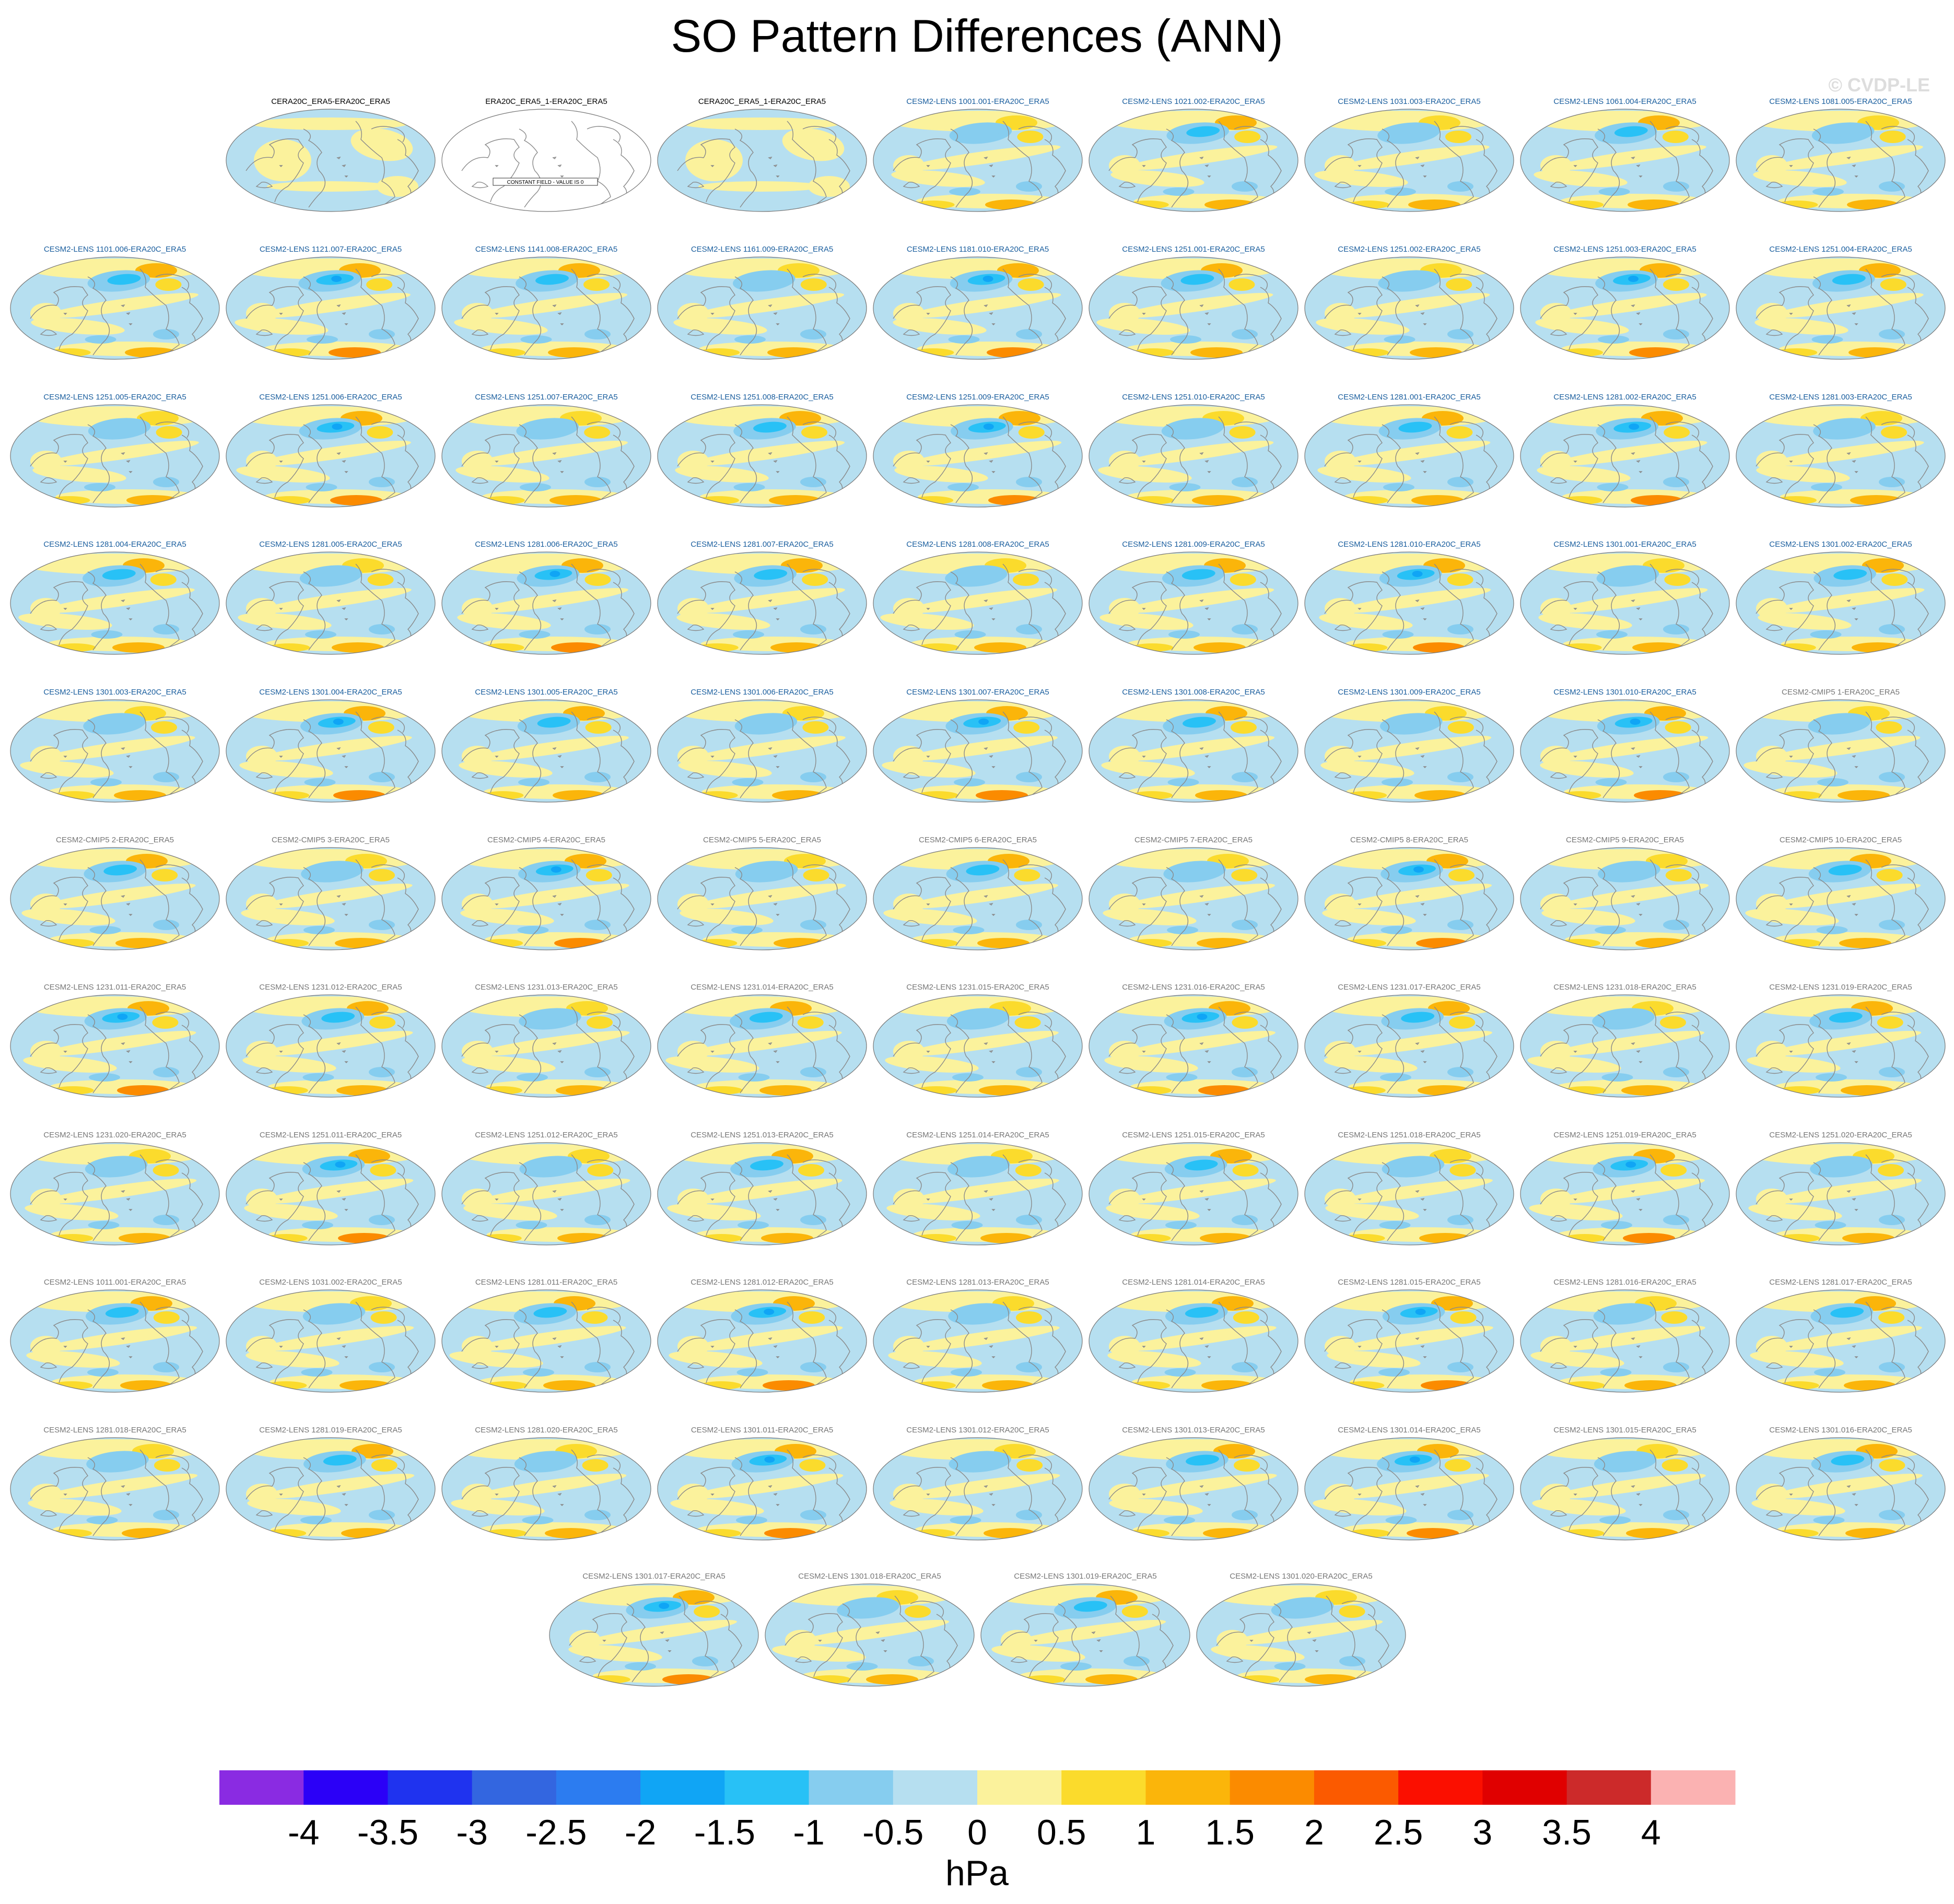 The width and height of the screenshot is (1954, 1904). I want to click on panel-title: CESM2-LENS 1001.001-ERA20C_ERA5, so click(977, 101).